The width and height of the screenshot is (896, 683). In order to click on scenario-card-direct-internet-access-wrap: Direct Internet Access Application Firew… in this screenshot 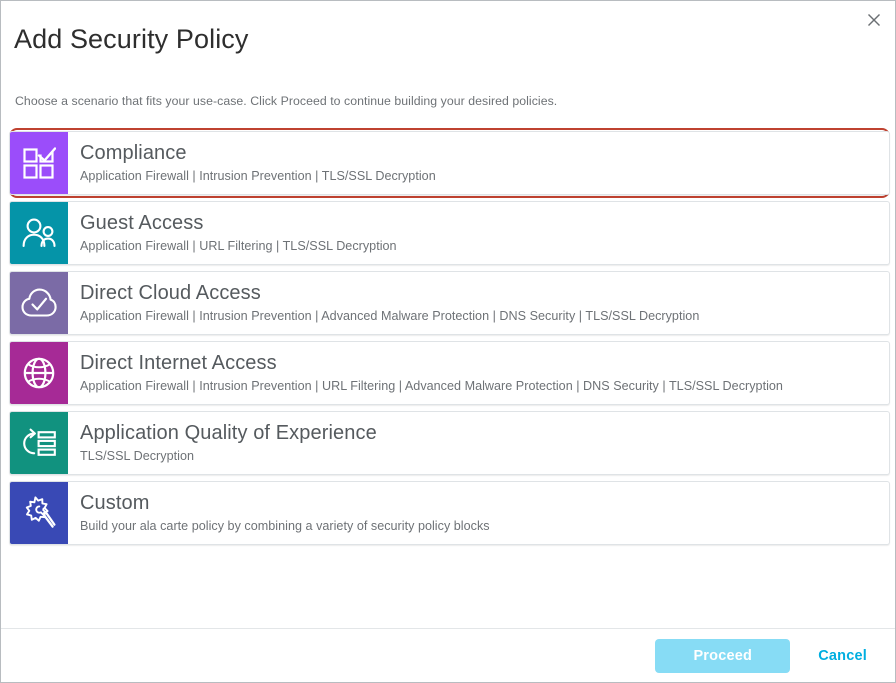, I will do `click(448, 373)`.